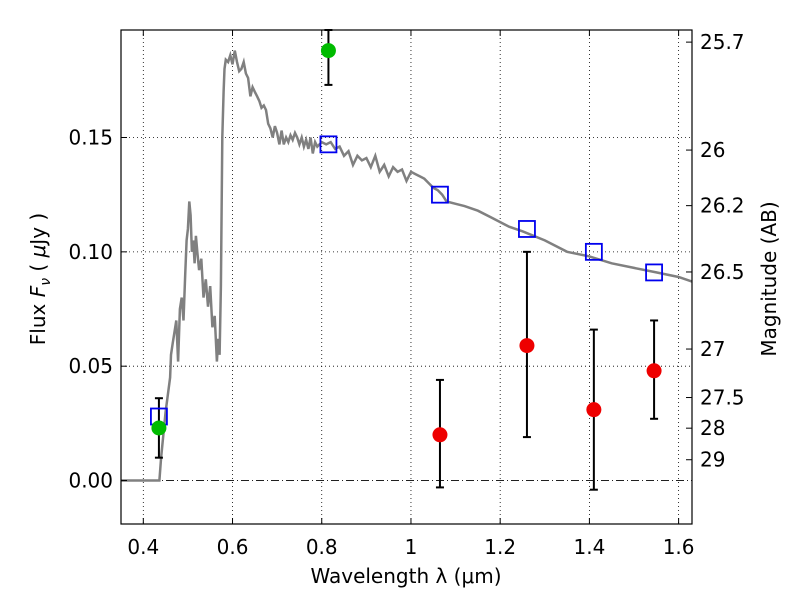  What do you see at coordinates (769, 278) in the screenshot?
I see `right-axis-title: Magnitude (AB)` at bounding box center [769, 278].